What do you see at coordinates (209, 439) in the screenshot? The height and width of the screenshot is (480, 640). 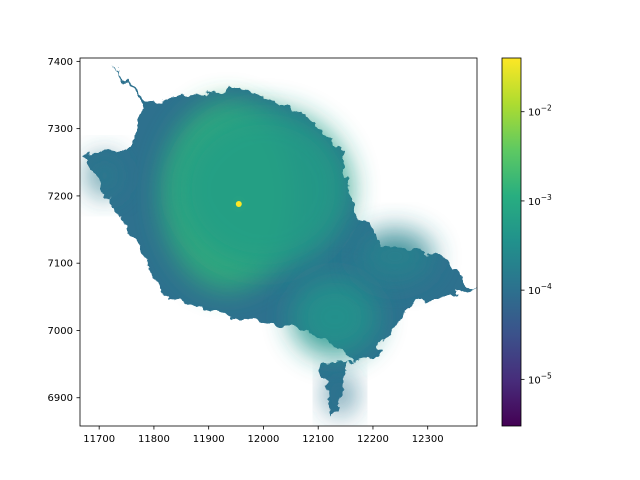 I see `x-tick-label: 11900` at bounding box center [209, 439].